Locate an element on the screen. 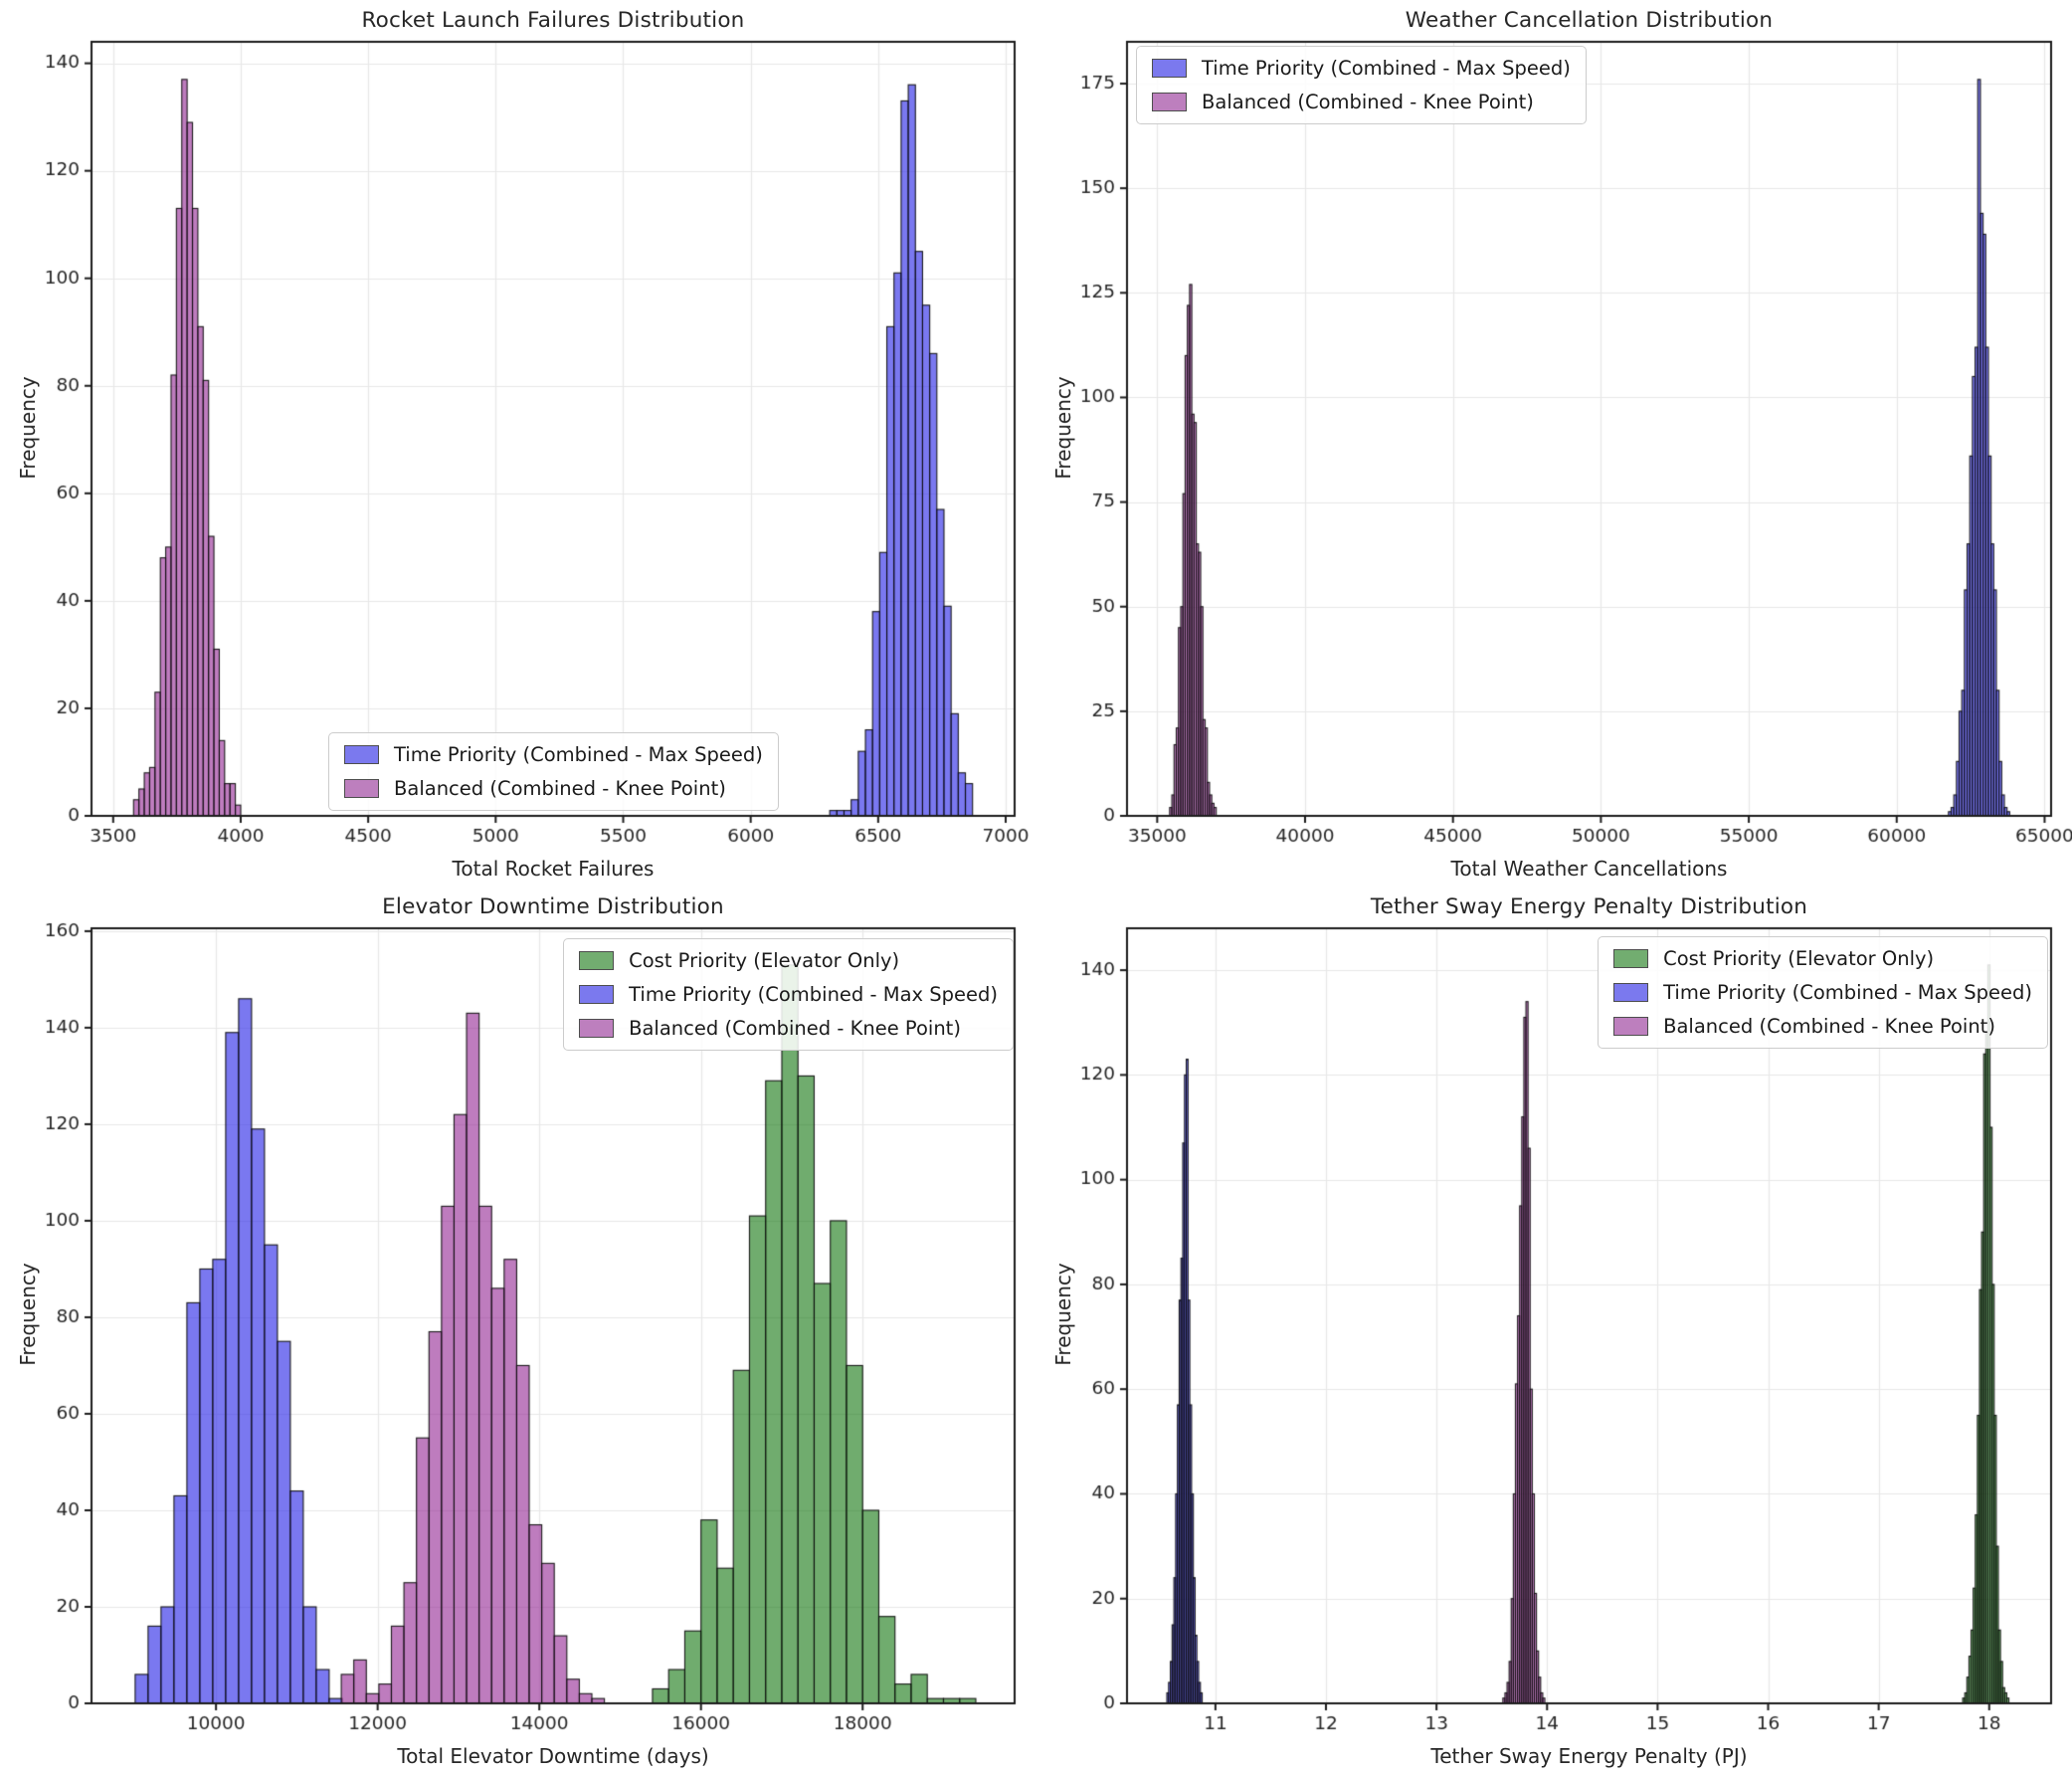 This screenshot has width=2072, height=1774. x-axis-label: Tether Sway Energy Penalty (PJ) is located at coordinates (1589, 1756).